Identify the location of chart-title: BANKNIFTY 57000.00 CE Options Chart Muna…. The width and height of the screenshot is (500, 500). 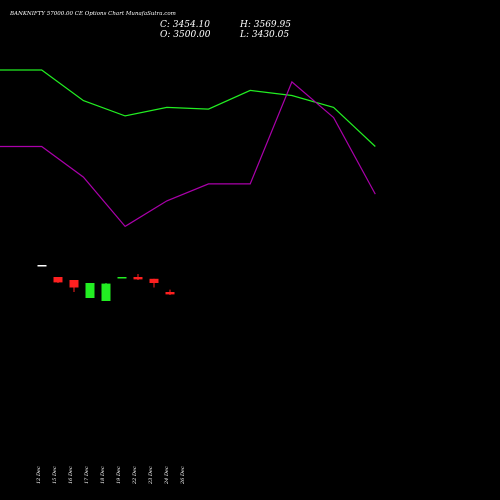
(92, 14).